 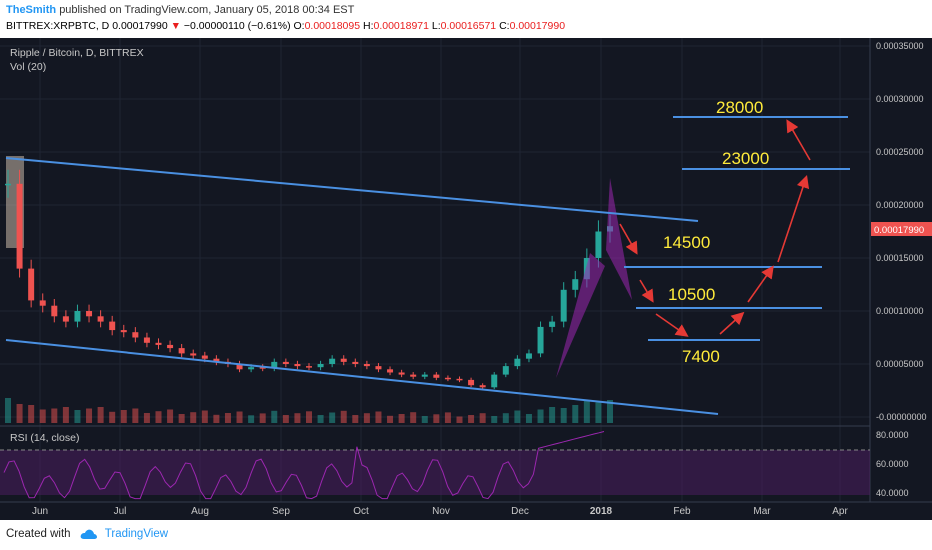 What do you see at coordinates (436, 26) in the screenshot?
I see `low-label: L:` at bounding box center [436, 26].